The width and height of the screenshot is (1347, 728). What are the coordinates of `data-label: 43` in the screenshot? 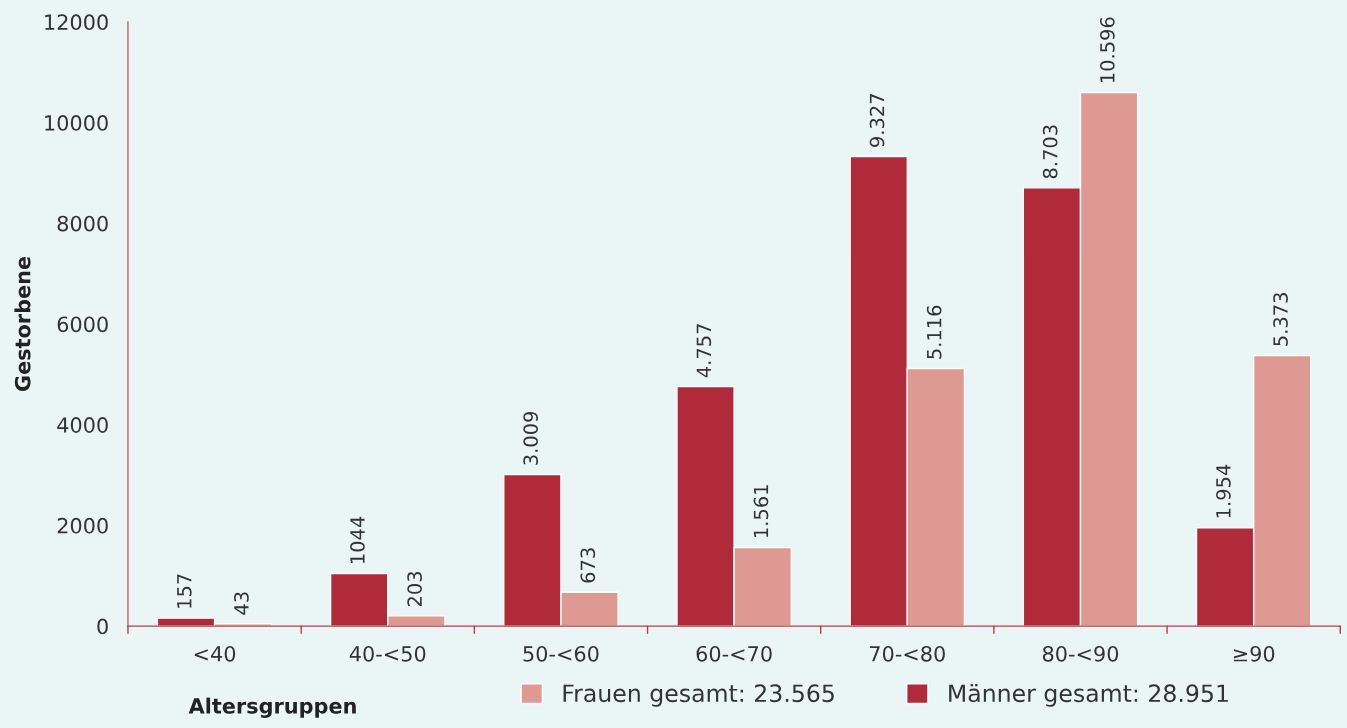 It's located at (241, 603).